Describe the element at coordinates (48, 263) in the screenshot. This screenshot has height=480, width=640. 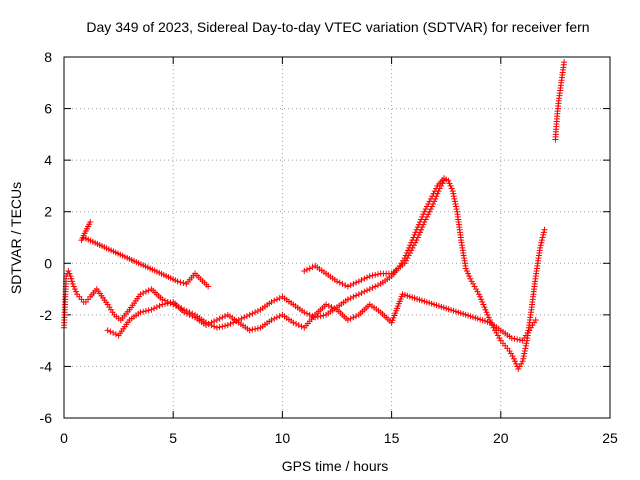
I see `y-tick-label: 0` at that location.